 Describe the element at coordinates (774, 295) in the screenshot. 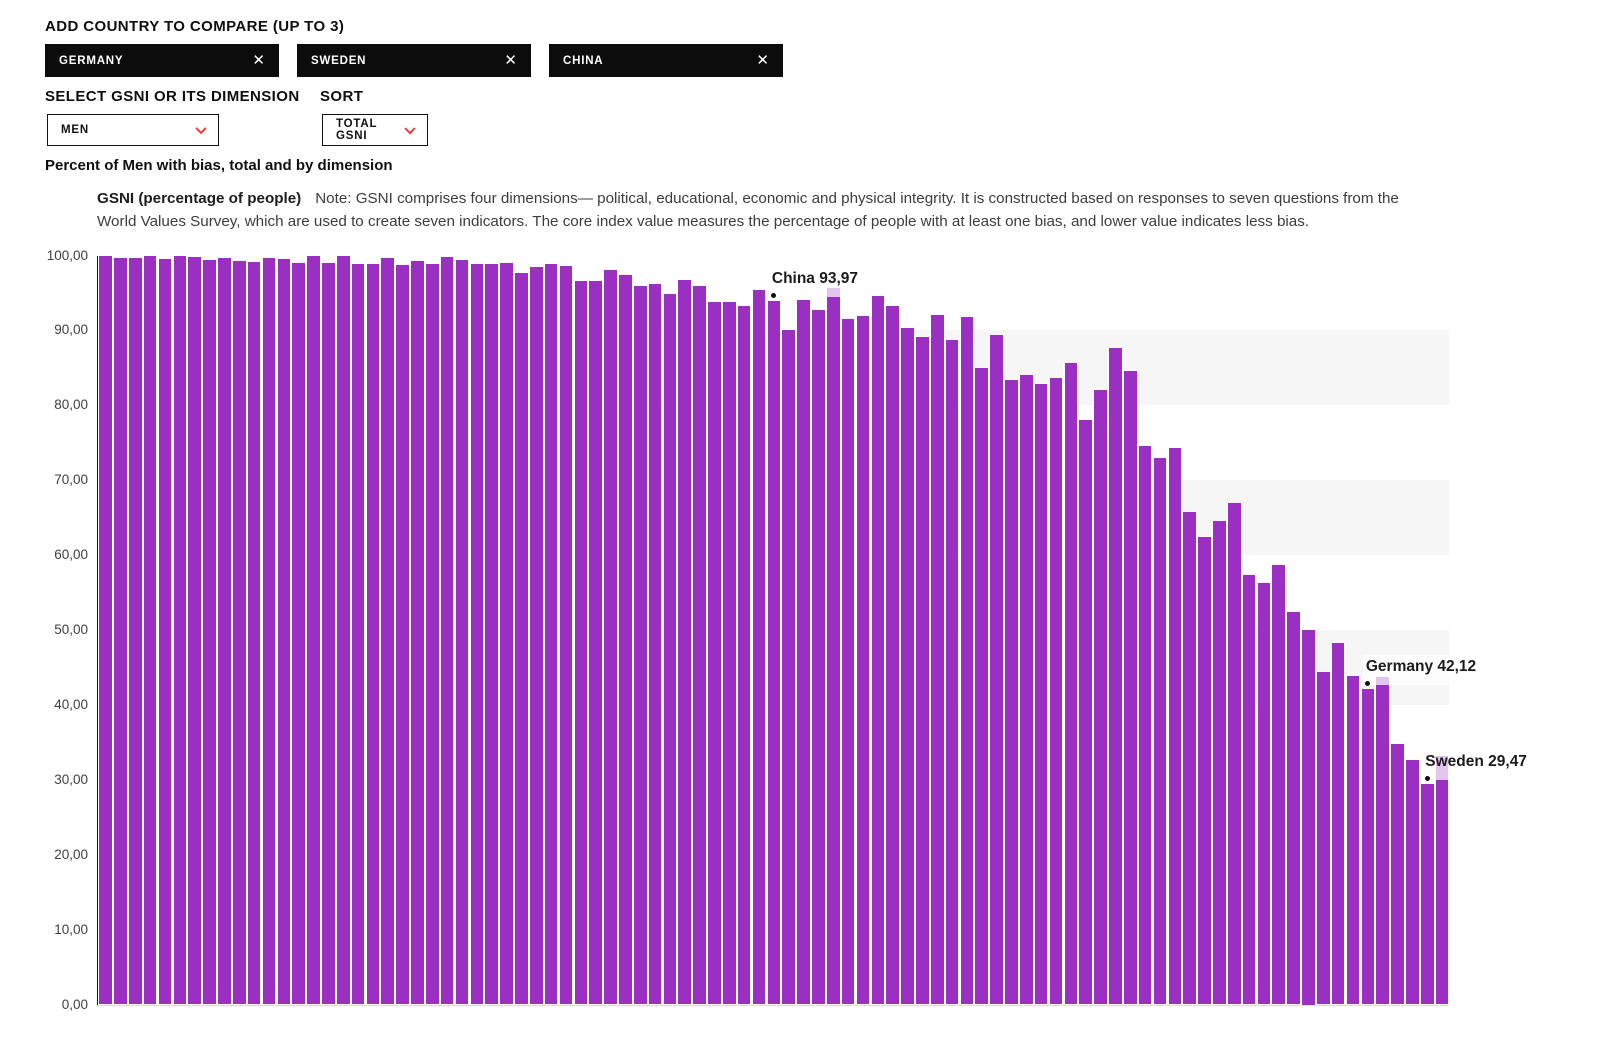

I see `annotation-dot-china` at that location.